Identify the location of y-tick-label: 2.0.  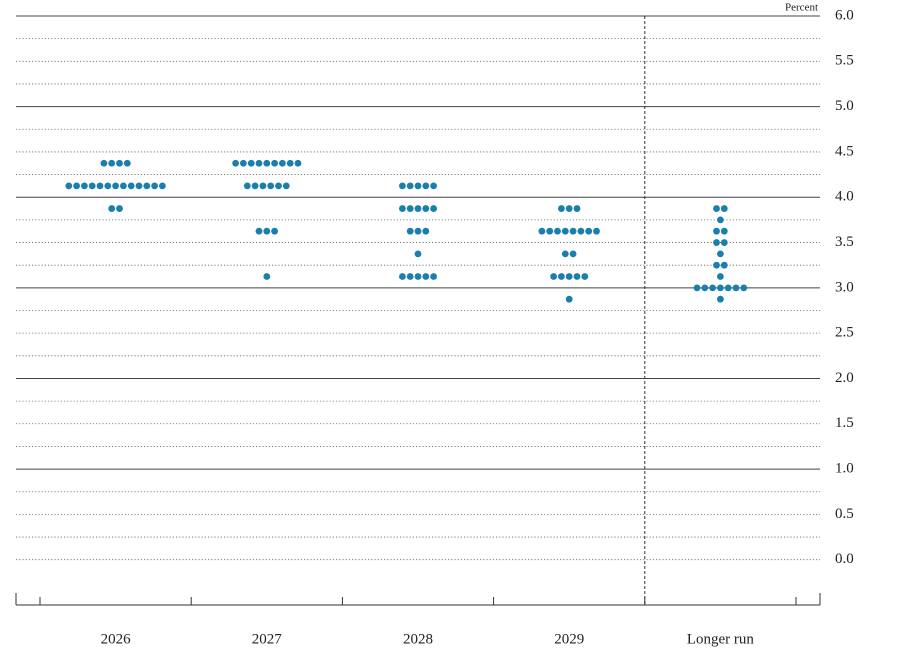
(844, 378).